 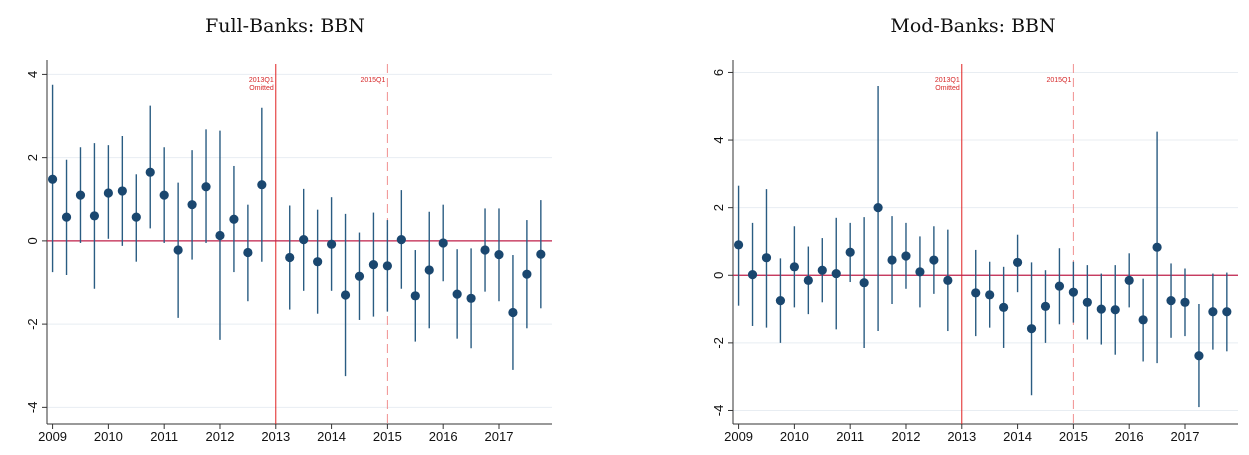 I want to click on reference-line-label: 2015Q1, so click(x=372, y=80).